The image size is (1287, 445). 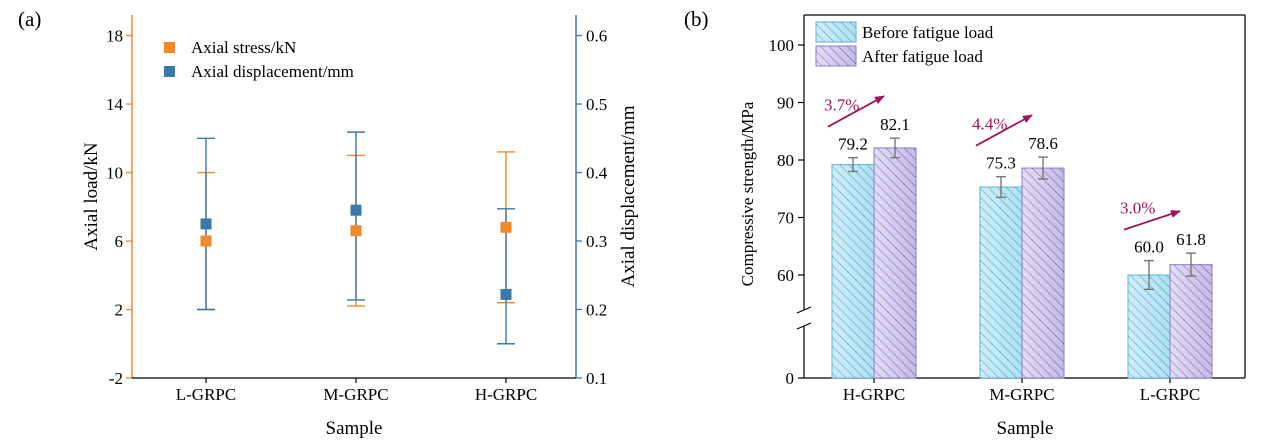 I want to click on bar-value-label: 61.8, so click(x=1191, y=239).